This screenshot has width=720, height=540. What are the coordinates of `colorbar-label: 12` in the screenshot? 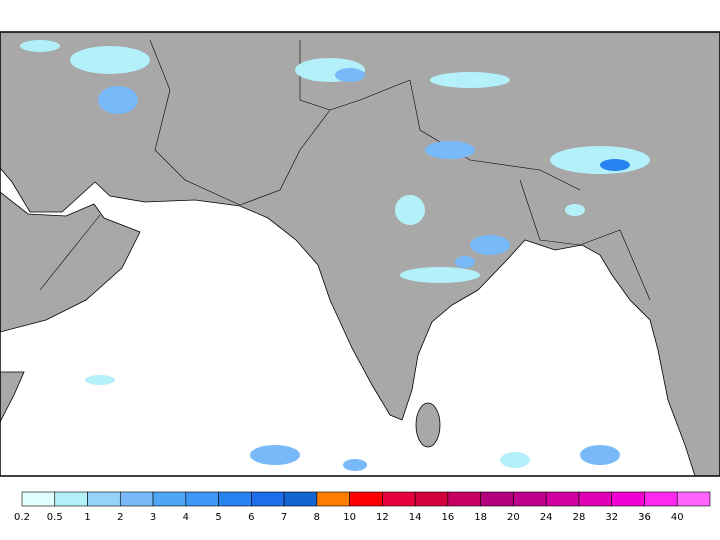 It's located at (382, 517).